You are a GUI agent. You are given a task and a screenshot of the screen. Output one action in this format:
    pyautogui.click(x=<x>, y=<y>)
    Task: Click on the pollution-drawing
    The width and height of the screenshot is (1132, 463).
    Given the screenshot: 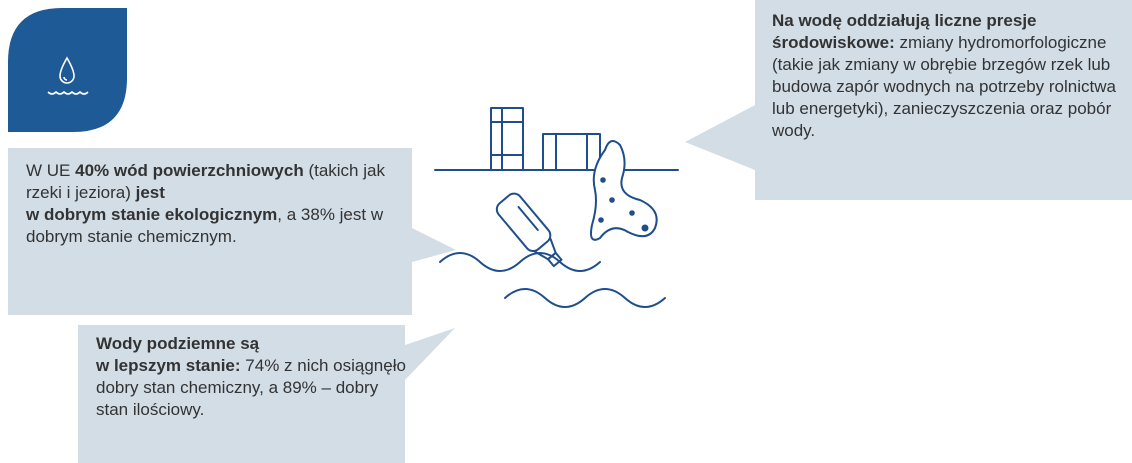 What is the action you would take?
    pyautogui.click(x=556, y=207)
    